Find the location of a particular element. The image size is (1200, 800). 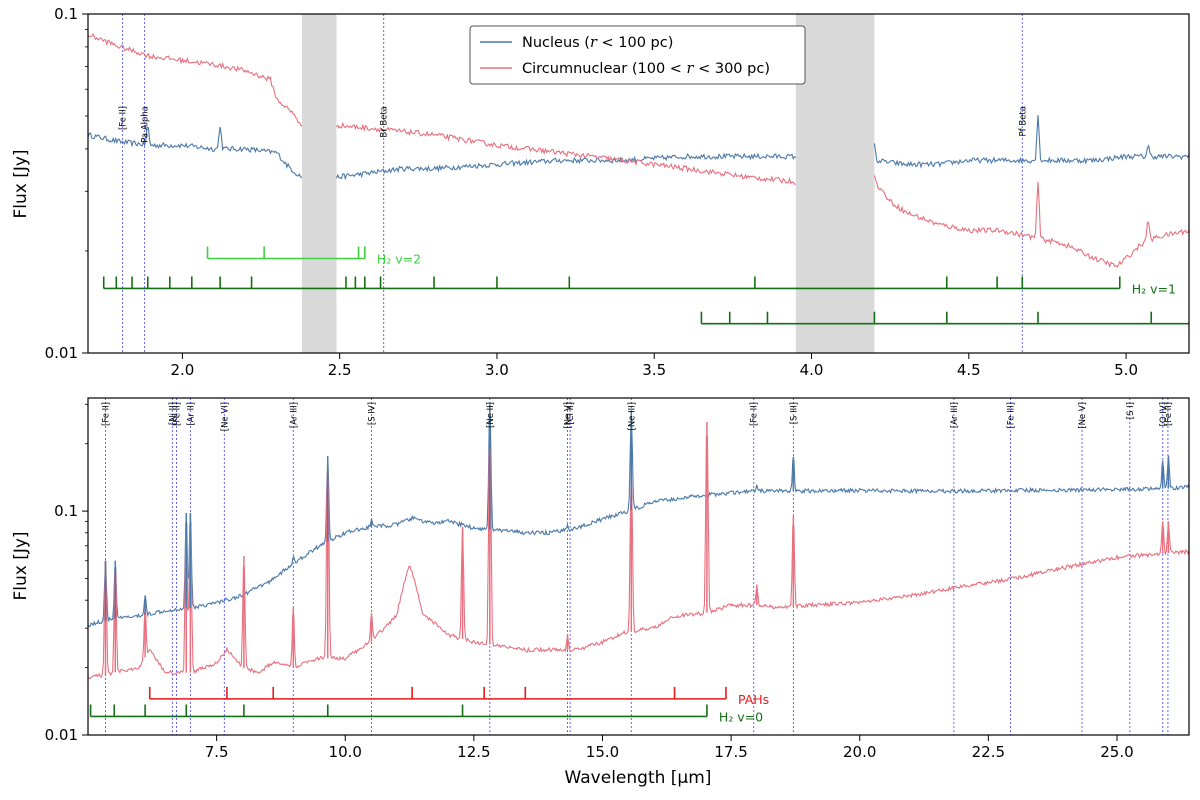

bottom-x-tick-label: 17.5 is located at coordinates (730, 752).